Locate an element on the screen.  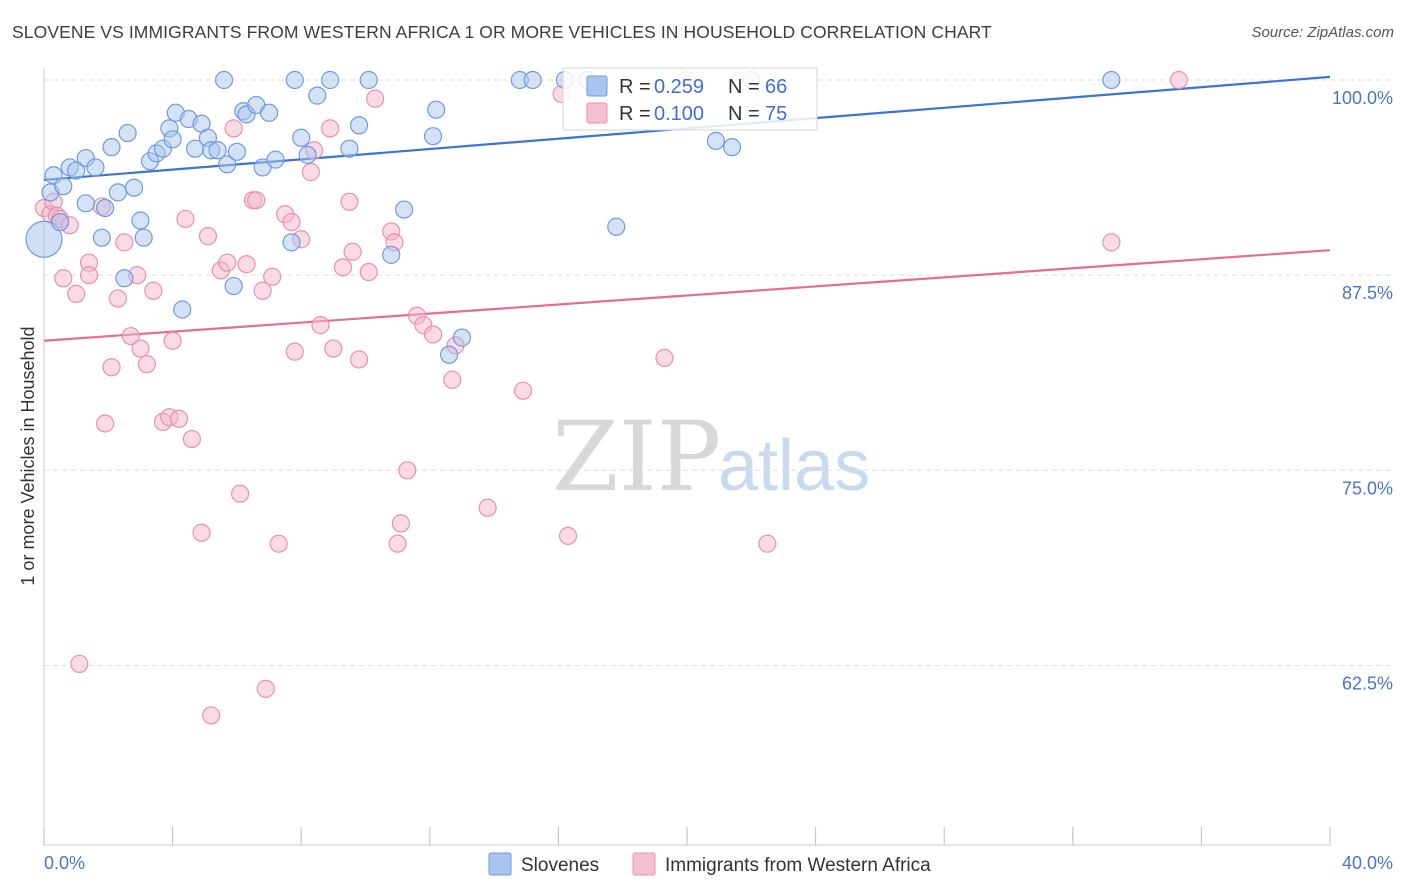
stats-legend: R = 0.259 N = 66 R = 0.100 N = 75 is located at coordinates (690, 99).